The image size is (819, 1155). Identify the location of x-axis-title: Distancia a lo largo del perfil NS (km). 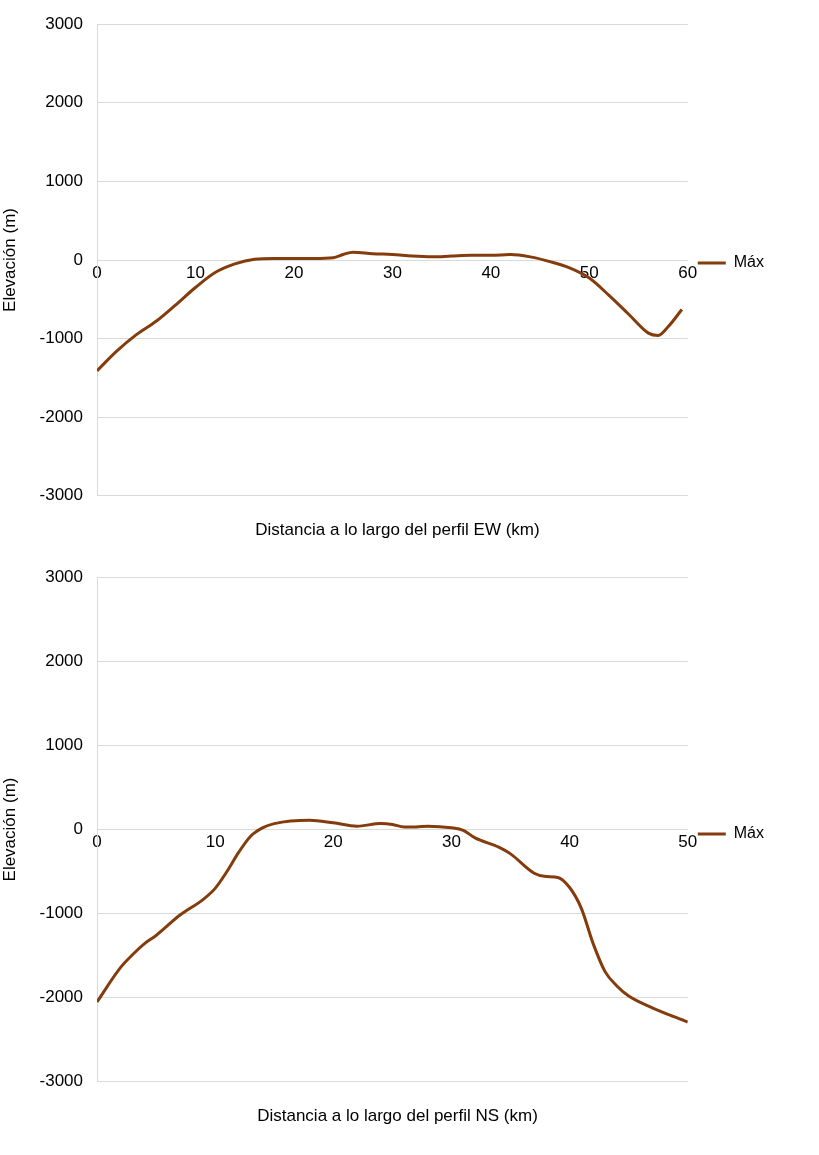
(397, 1116).